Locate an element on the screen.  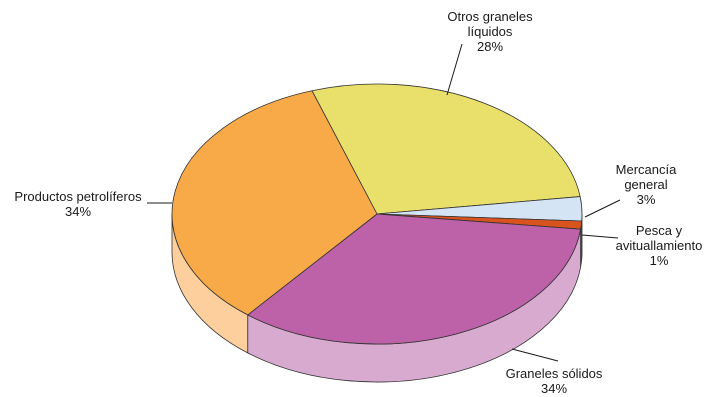
slice-label-1: Mercancía general 3% is located at coordinates (646, 184).